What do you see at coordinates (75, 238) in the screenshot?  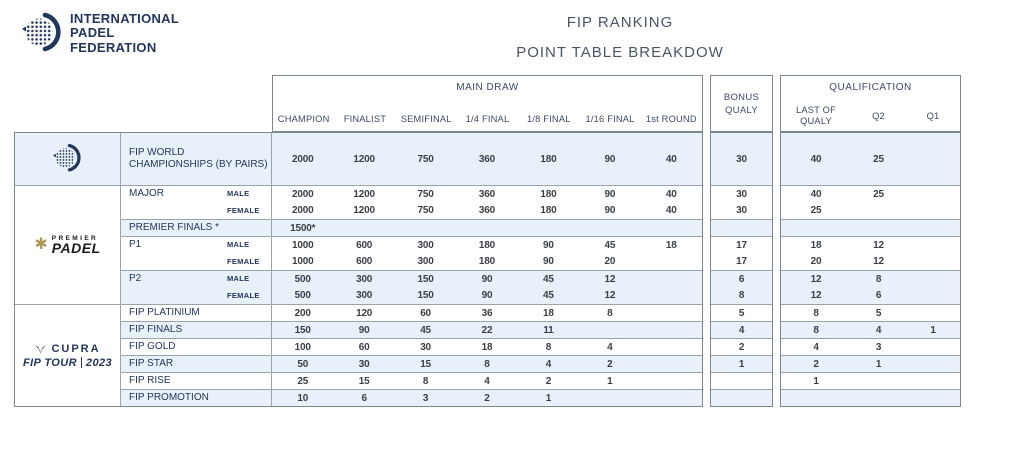 I see `premier-label: PREMIER` at bounding box center [75, 238].